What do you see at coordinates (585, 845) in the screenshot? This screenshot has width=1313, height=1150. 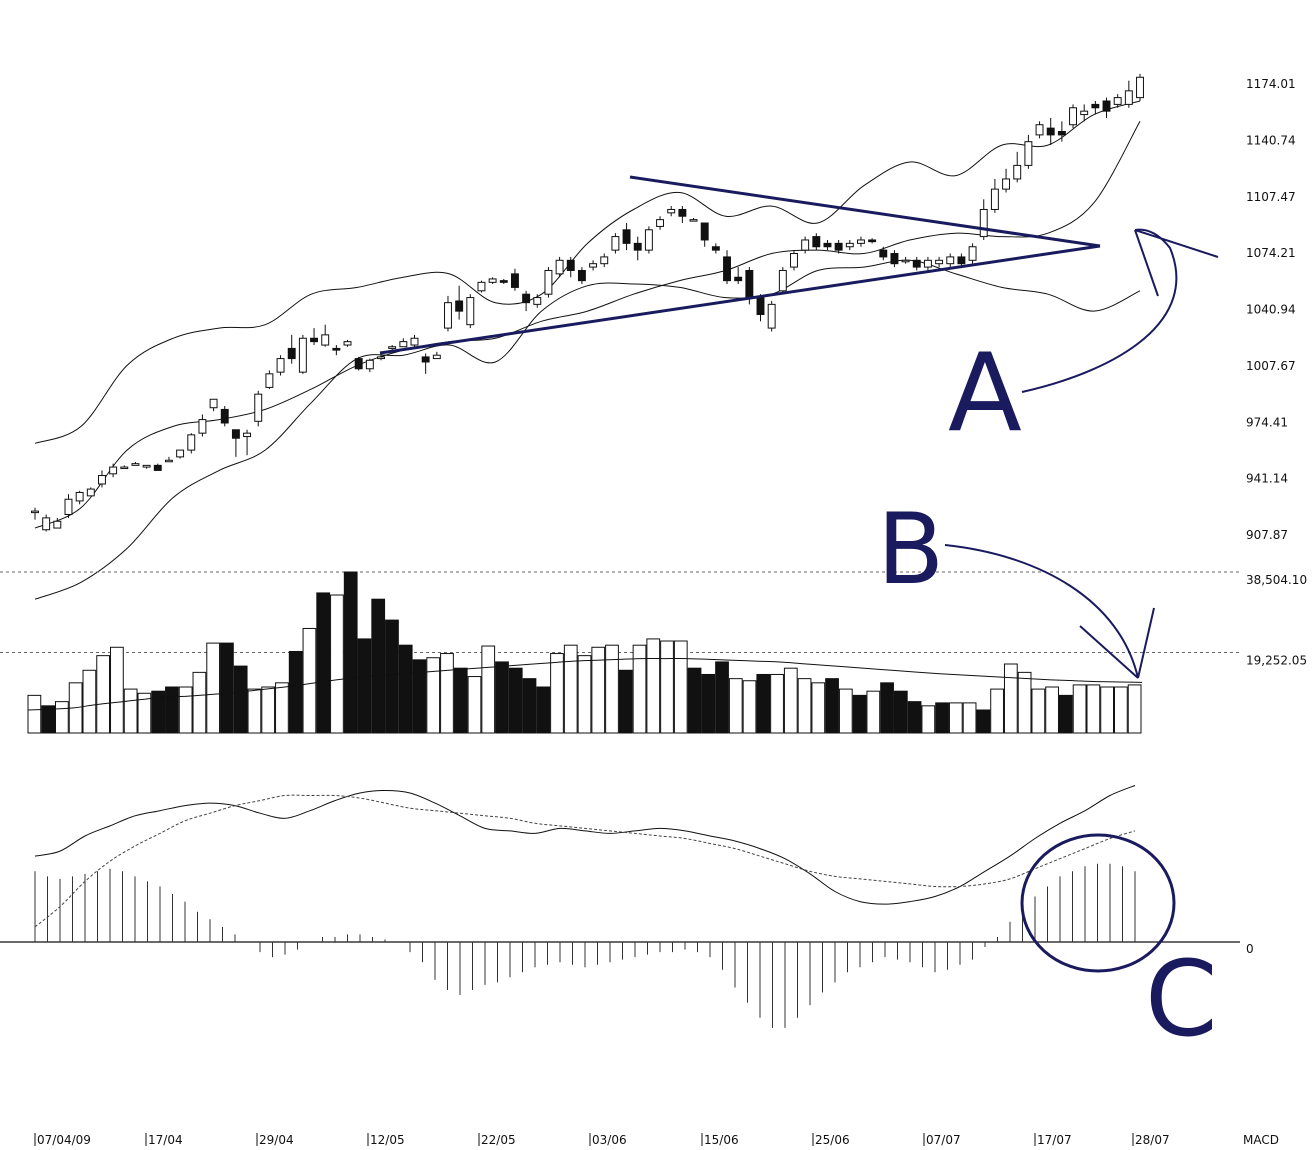 I see `macd-line` at bounding box center [585, 845].